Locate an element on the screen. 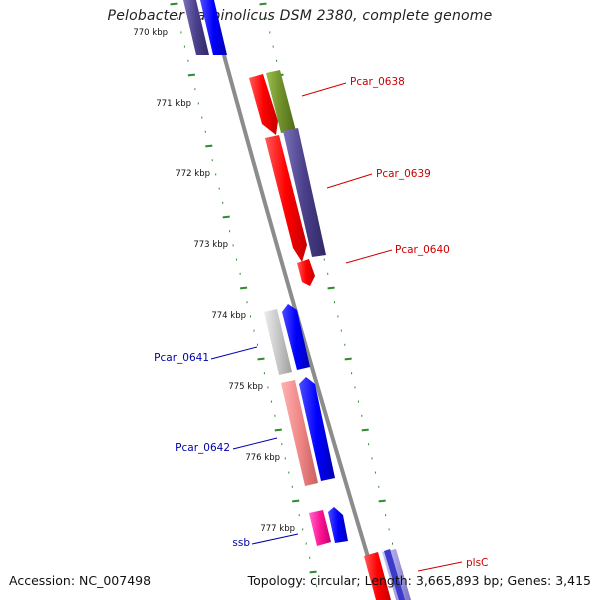  gene-label-pcar-0639: Pcar_0639 is located at coordinates (403, 174).